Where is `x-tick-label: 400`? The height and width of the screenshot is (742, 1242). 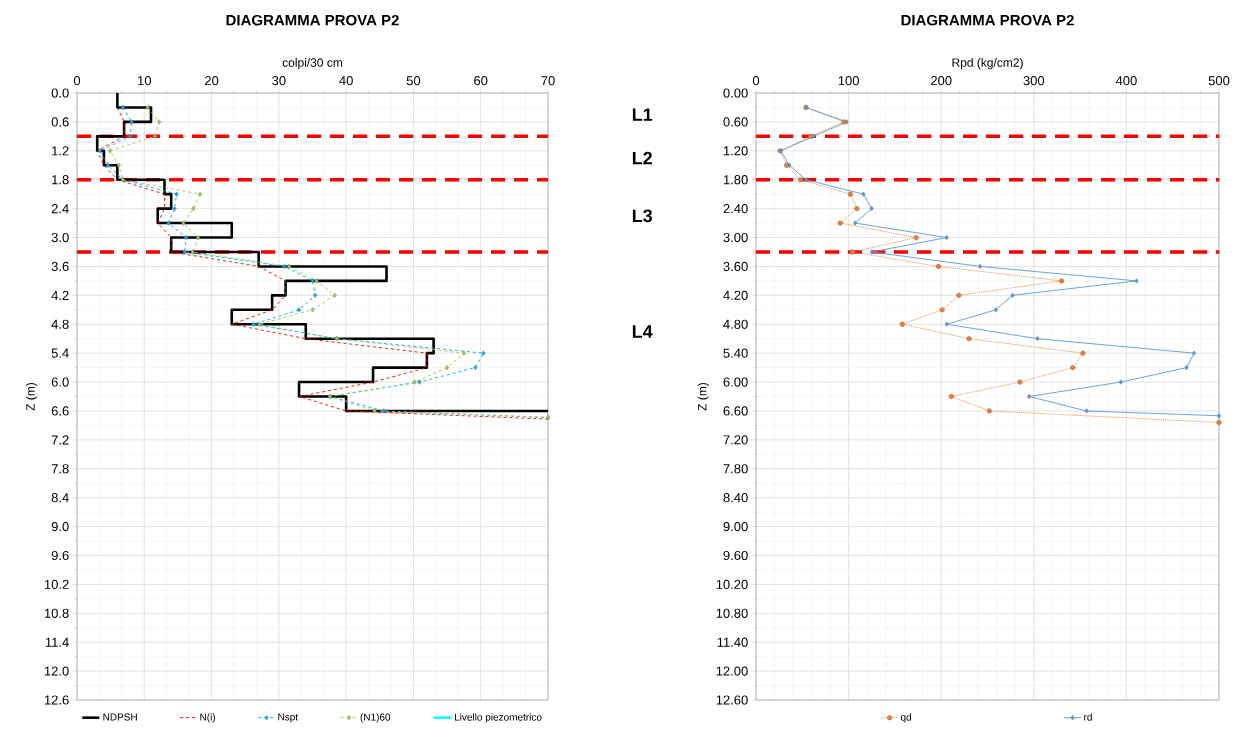
x-tick-label: 400 is located at coordinates (1126, 81).